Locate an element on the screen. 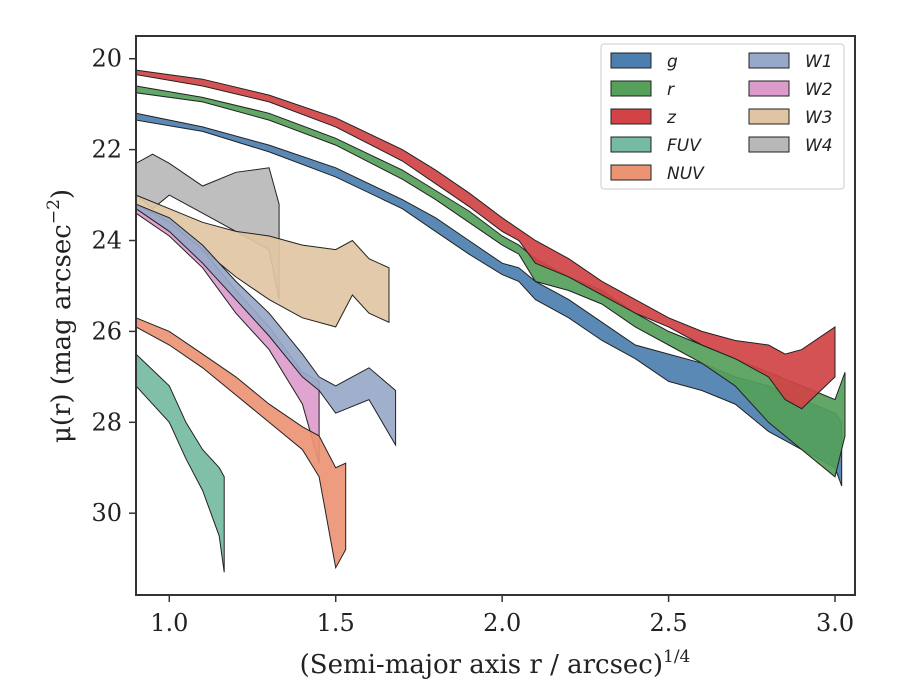  legend-box is located at coordinates (722, 116).